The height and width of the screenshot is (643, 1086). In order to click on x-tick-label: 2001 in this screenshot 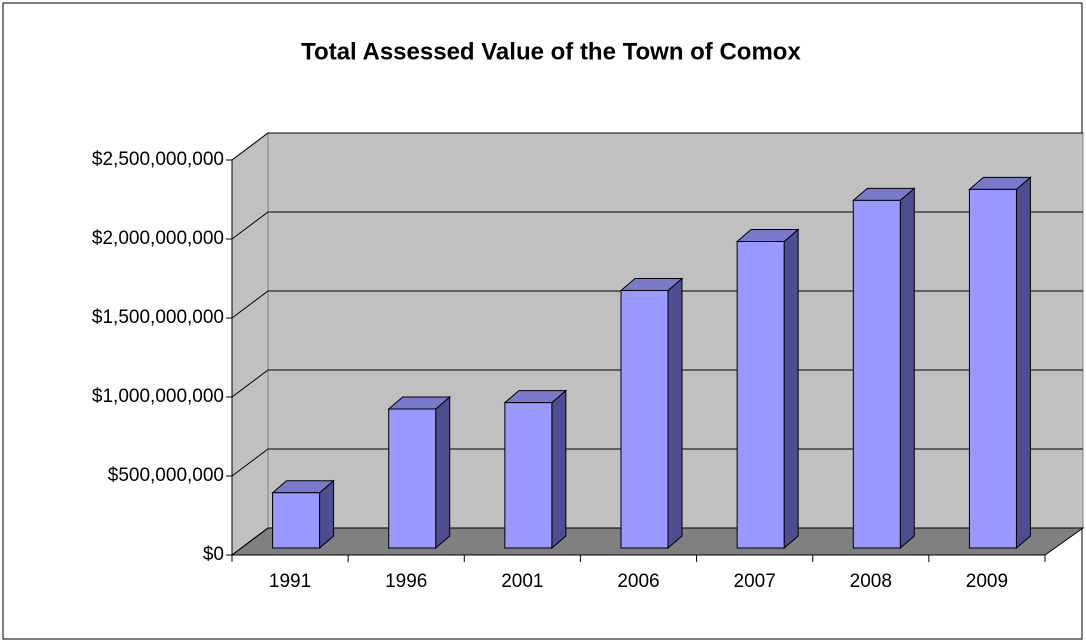, I will do `click(522, 581)`.